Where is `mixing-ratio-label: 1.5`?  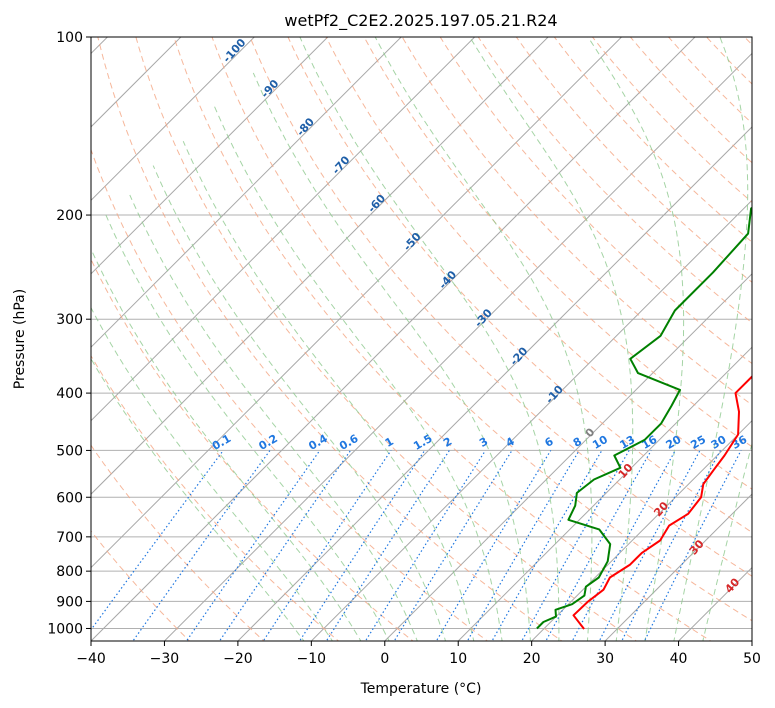
mixing-ratio-label: 1.5 is located at coordinates (422, 442).